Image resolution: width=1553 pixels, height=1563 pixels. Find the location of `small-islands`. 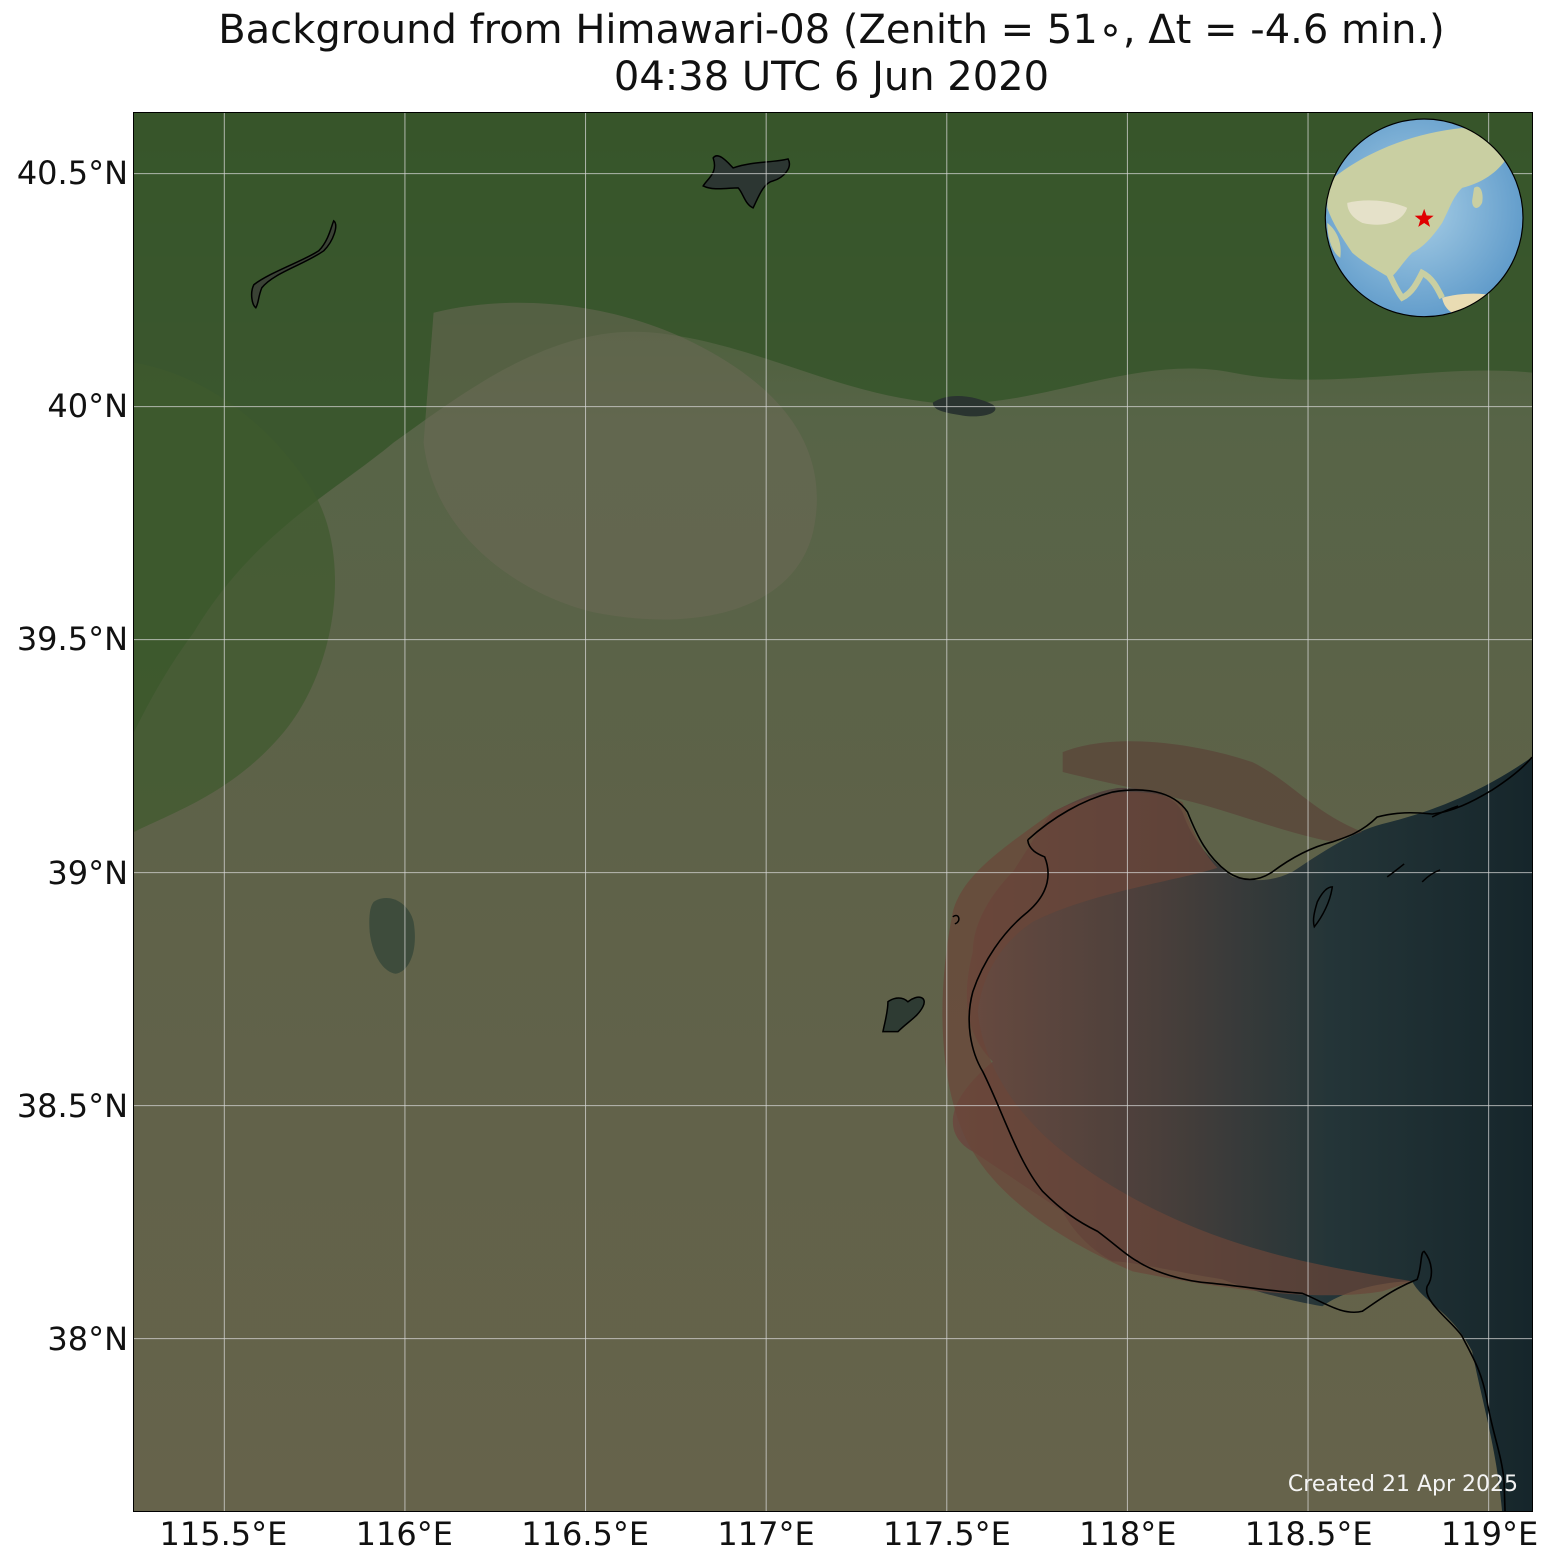

small-islands is located at coordinates (1205, 865).